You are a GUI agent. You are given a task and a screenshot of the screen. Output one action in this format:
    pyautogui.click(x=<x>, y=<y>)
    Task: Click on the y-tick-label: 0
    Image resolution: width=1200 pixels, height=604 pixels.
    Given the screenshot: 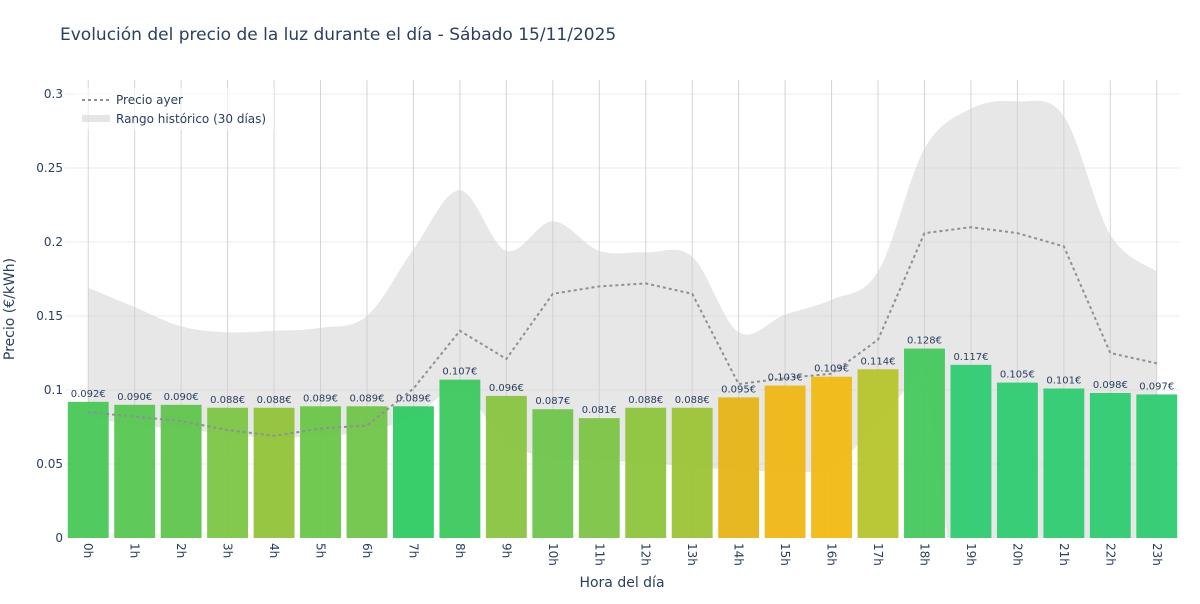 What is the action you would take?
    pyautogui.click(x=59, y=538)
    